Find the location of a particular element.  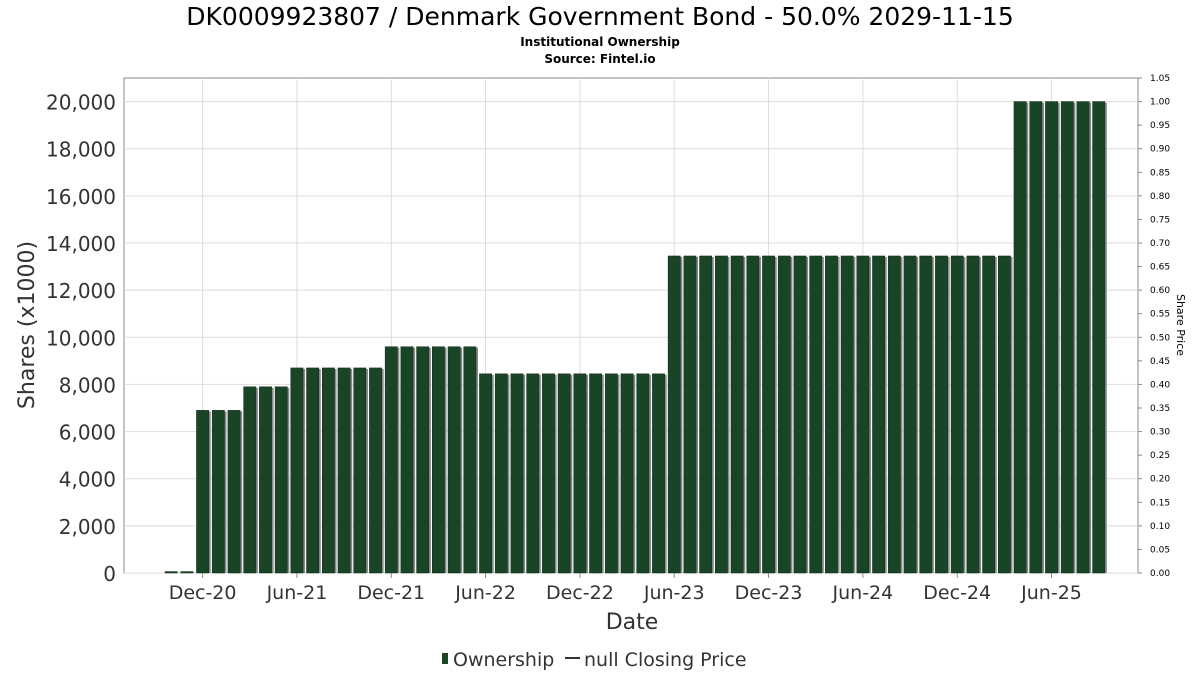

y2-tick-label: 0.55 is located at coordinates (1160, 315).